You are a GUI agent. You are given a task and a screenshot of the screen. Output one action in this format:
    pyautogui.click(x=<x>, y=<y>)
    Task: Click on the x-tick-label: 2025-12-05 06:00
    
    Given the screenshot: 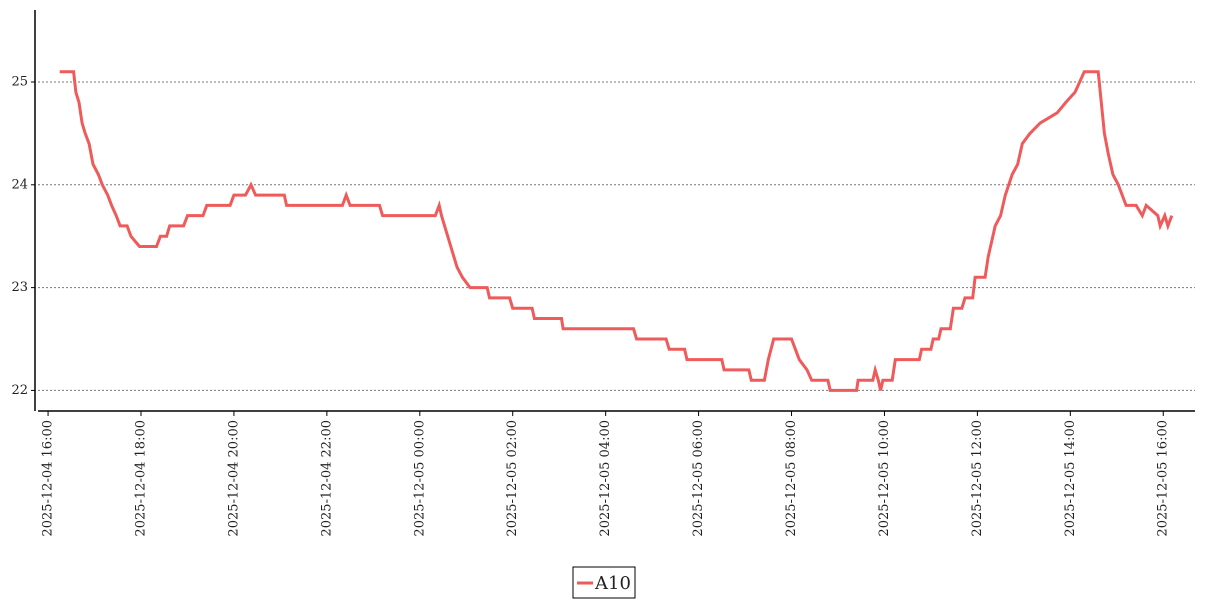 What is the action you would take?
    pyautogui.click(x=698, y=478)
    